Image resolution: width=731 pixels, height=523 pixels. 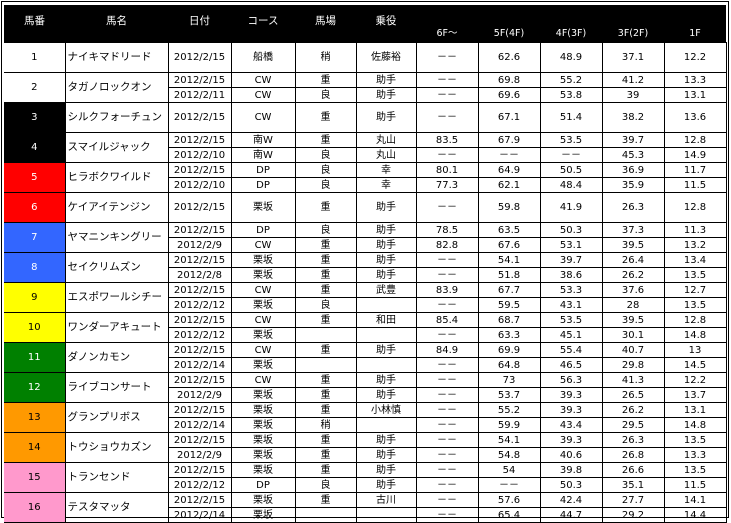 What do you see at coordinates (633, 500) in the screenshot?
I see `time-3f-cell: 27.7` at bounding box center [633, 500].